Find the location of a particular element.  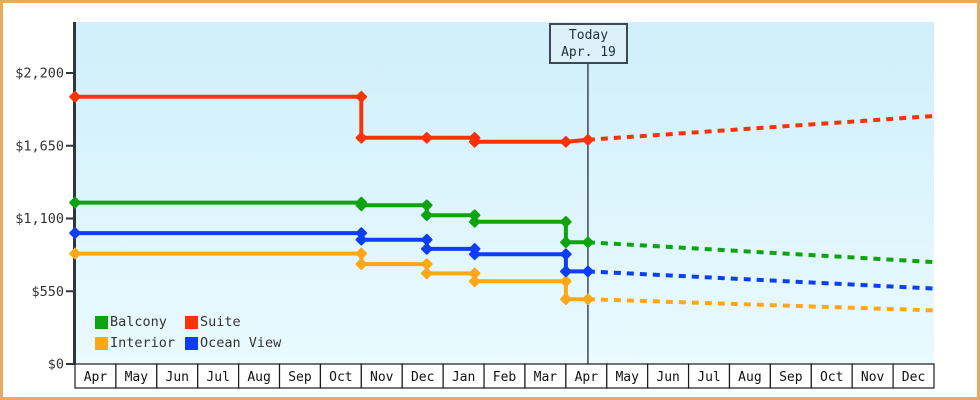

history-line is located at coordinates (332, 119).